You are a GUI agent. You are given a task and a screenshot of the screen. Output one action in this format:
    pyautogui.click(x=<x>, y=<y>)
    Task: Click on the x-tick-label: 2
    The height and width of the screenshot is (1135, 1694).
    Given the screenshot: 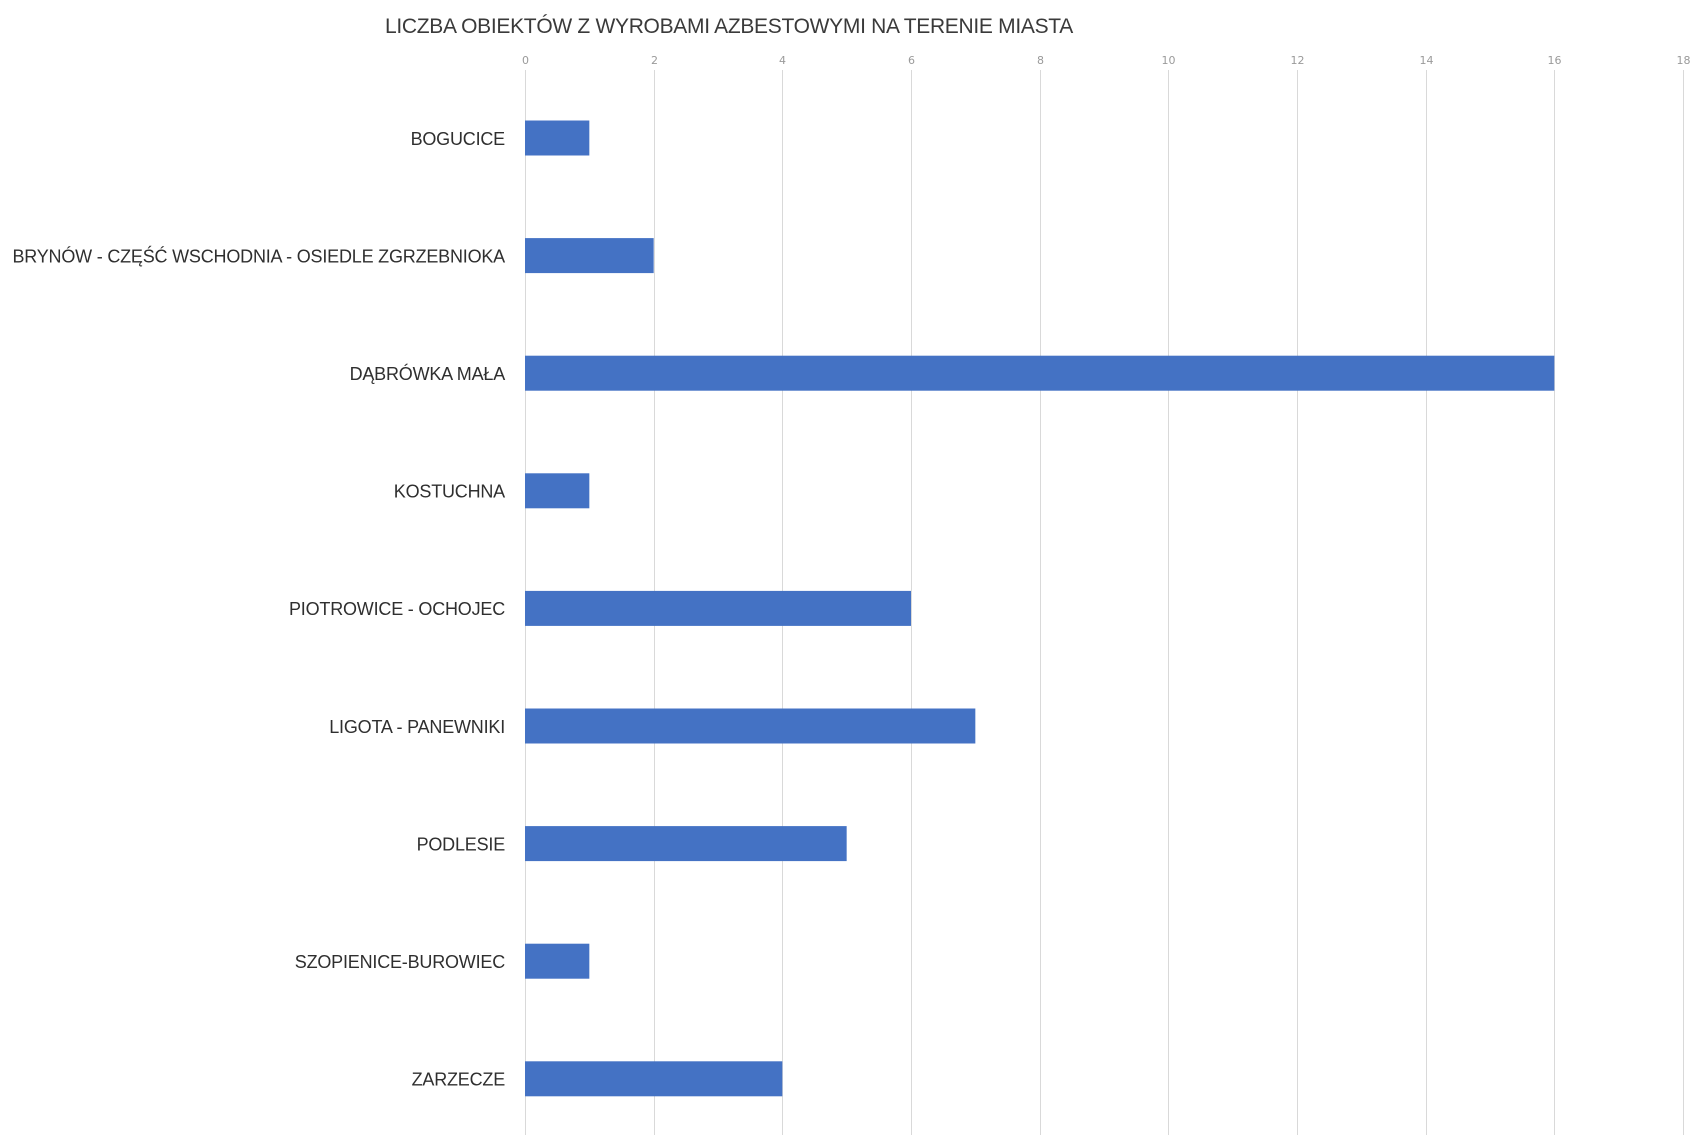 What is the action you would take?
    pyautogui.click(x=654, y=60)
    